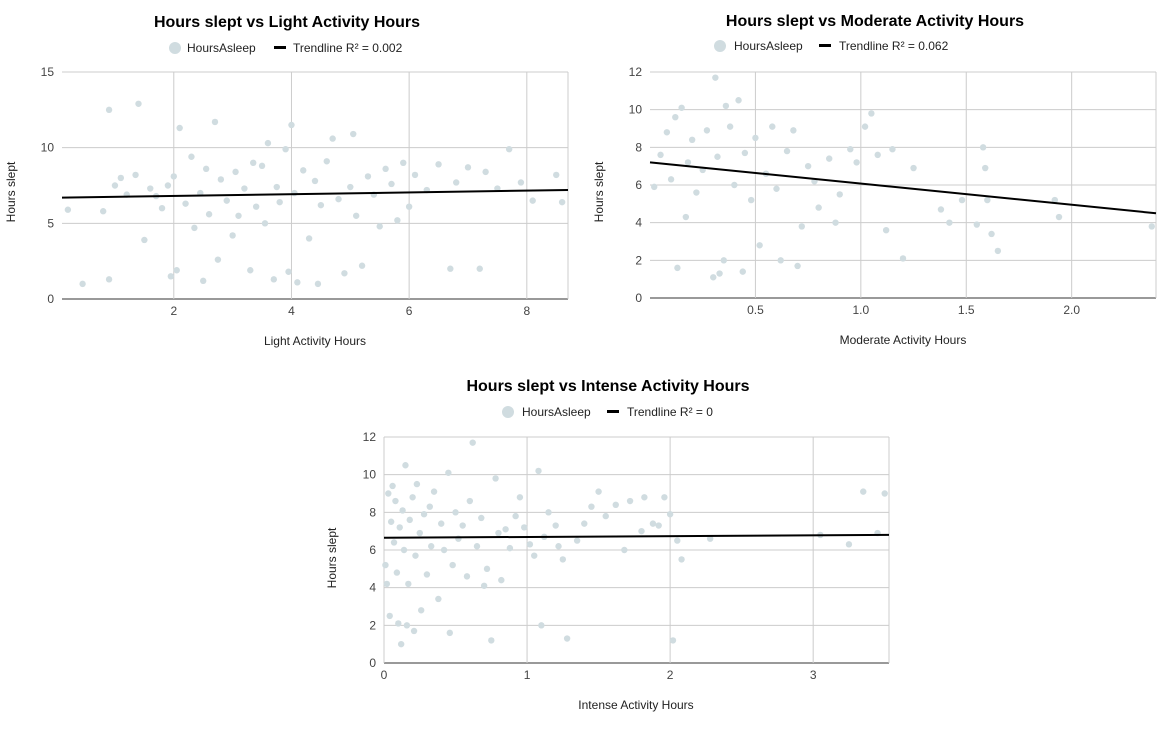 This screenshot has width=1158, height=730. I want to click on chart-title: Hours slept vs Light Activity Hours, so click(287, 22).